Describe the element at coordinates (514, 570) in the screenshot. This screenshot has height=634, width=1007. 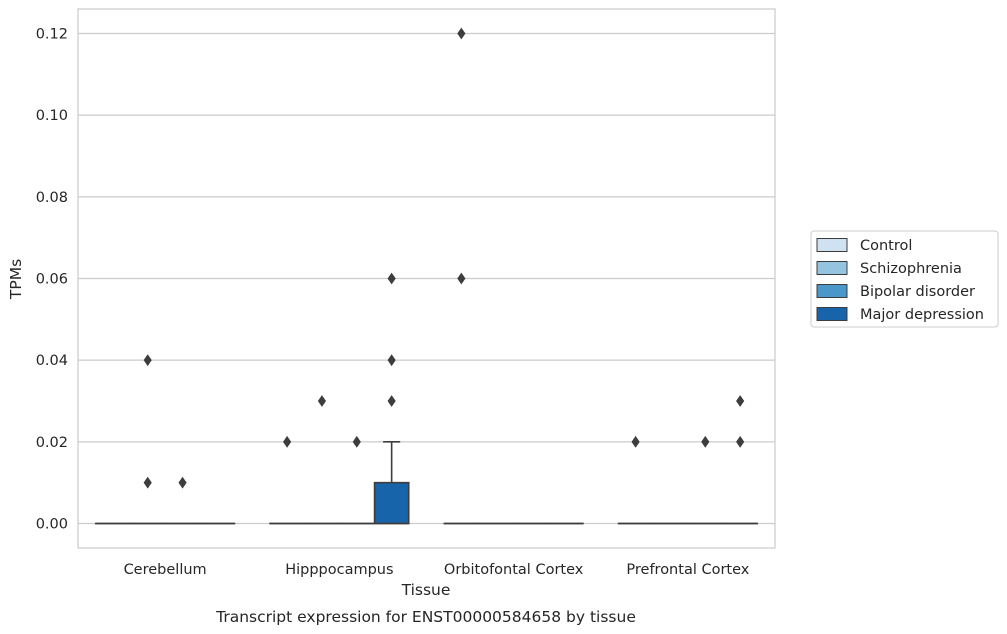
I see `x-tick-label: Orbitofontal Cortex` at that location.